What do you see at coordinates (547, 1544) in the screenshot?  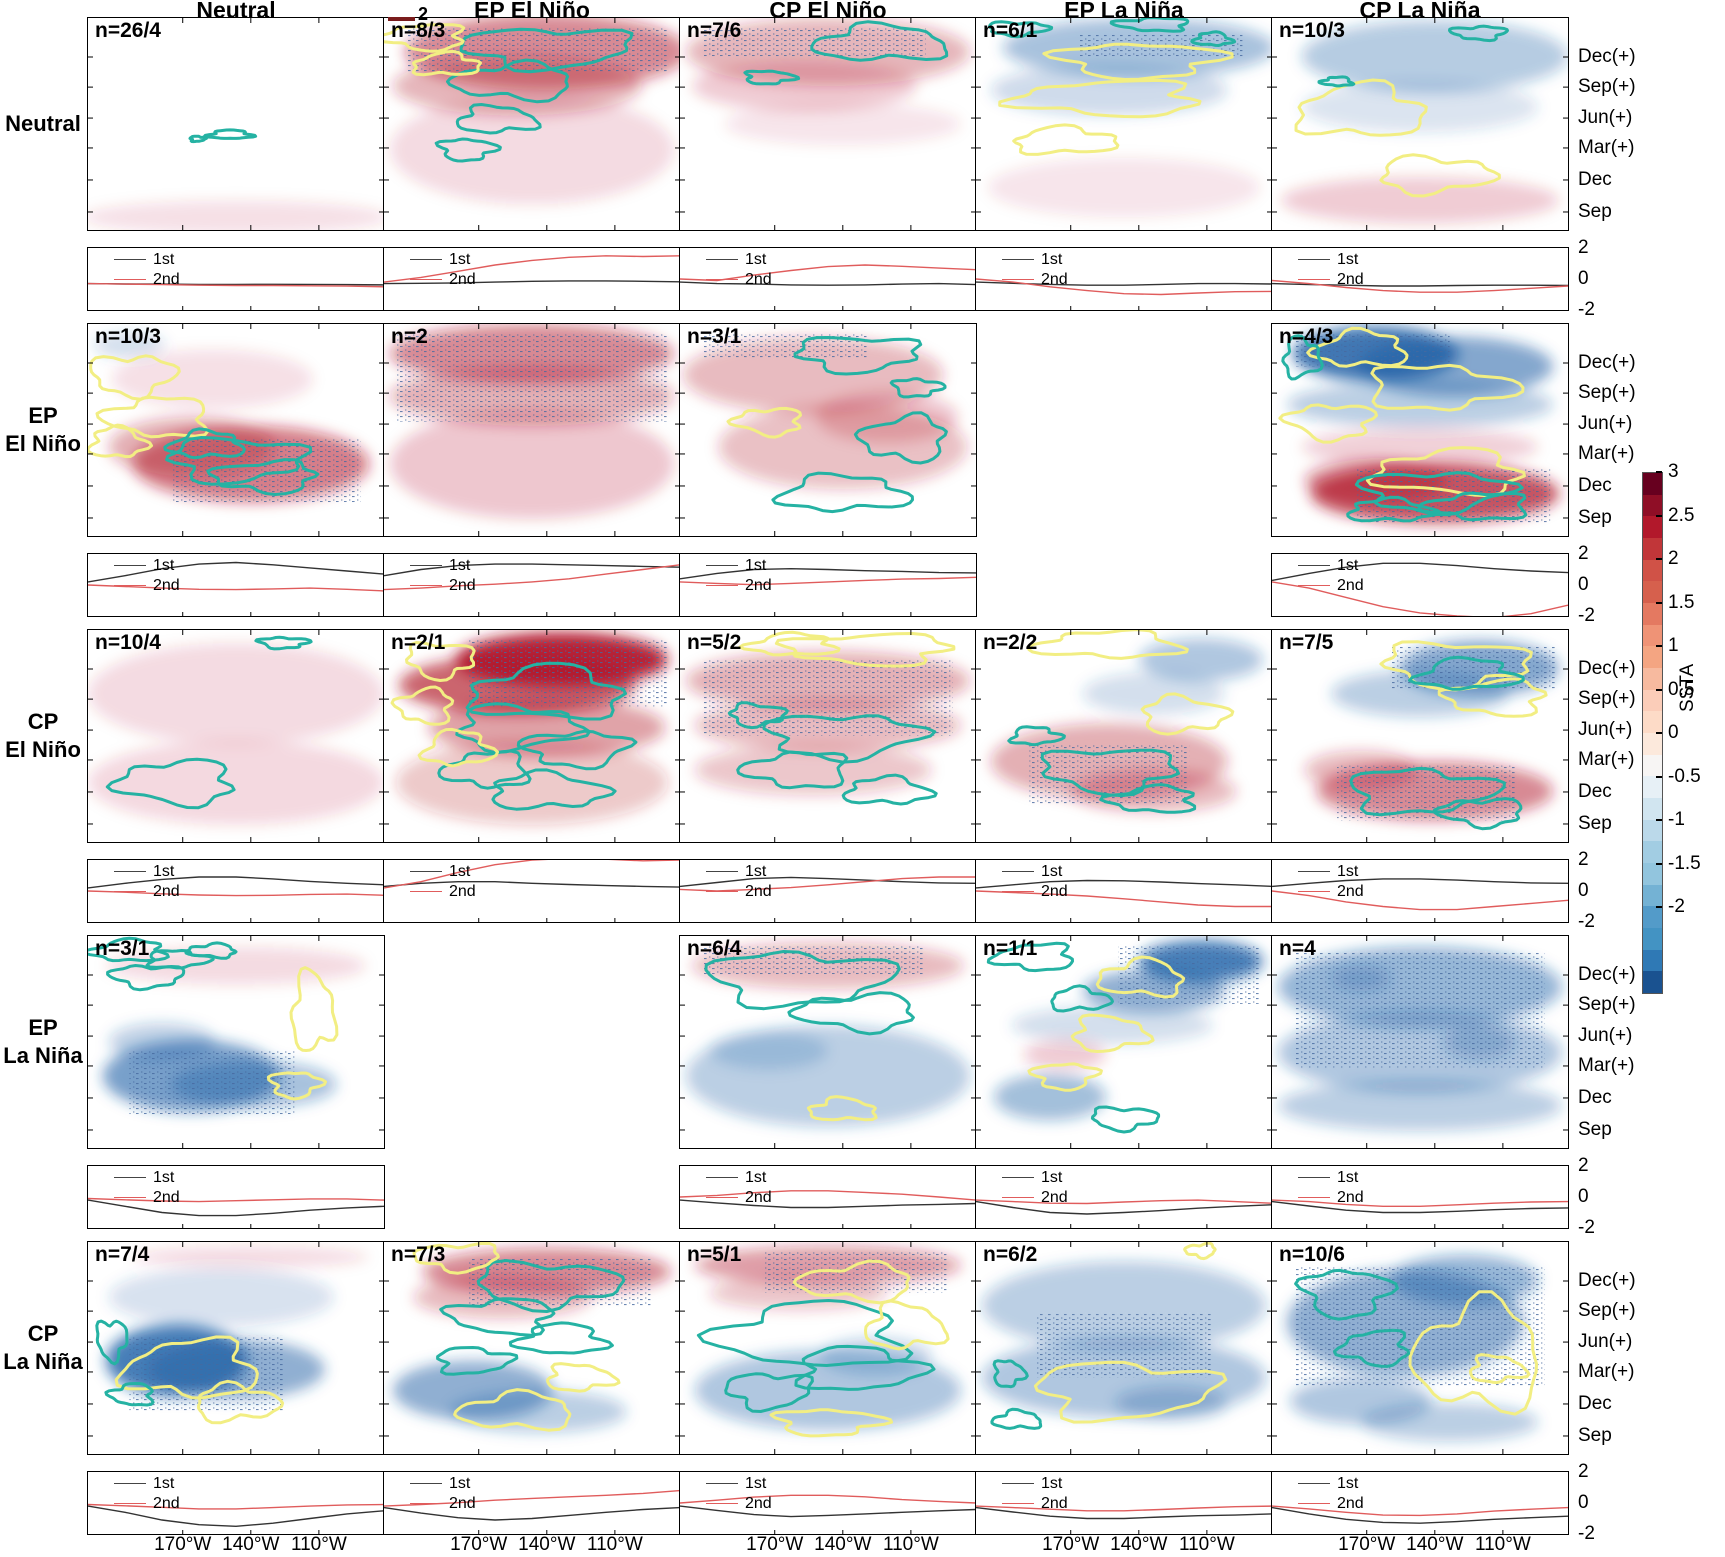 I see `x-tick-label: 140°W` at bounding box center [547, 1544].